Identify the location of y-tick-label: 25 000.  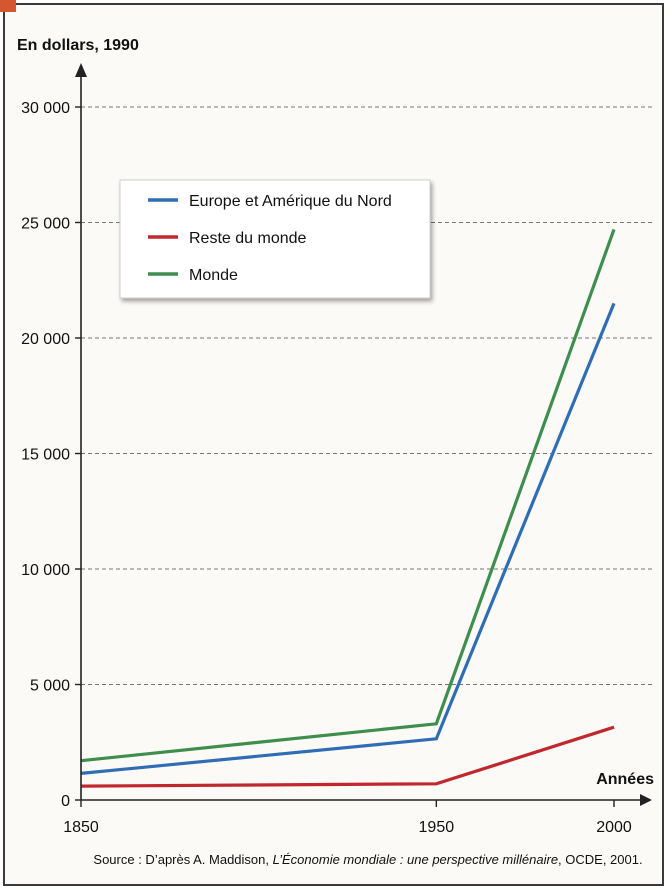
(45, 224).